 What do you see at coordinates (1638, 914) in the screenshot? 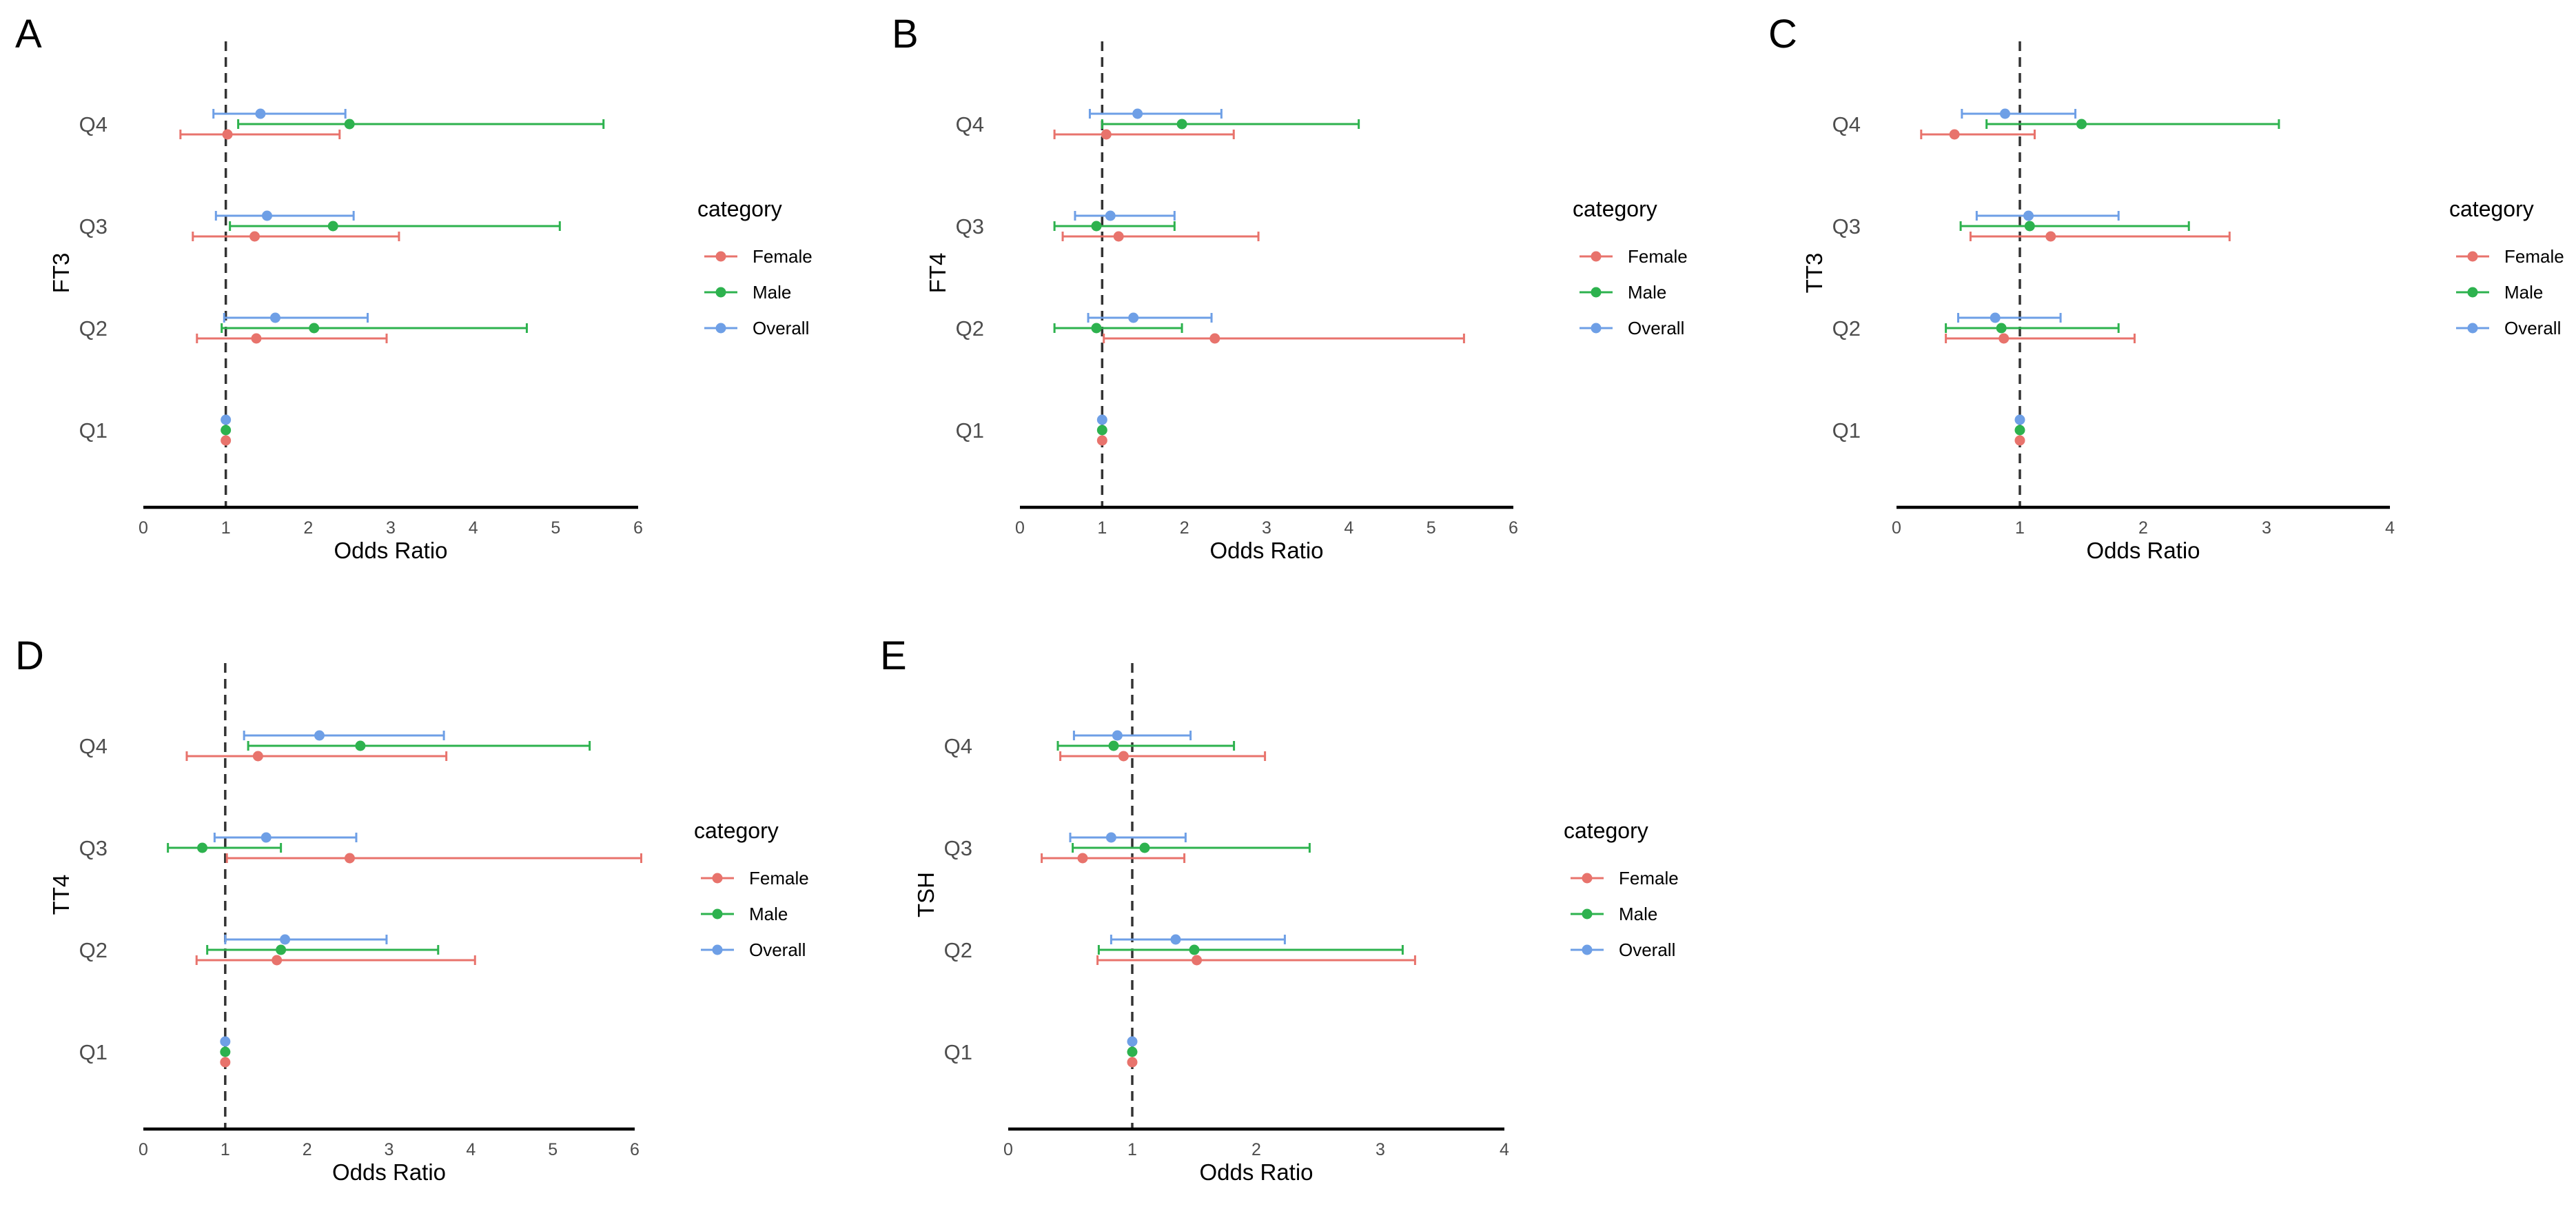
I see `legend-label-male: Male` at bounding box center [1638, 914].